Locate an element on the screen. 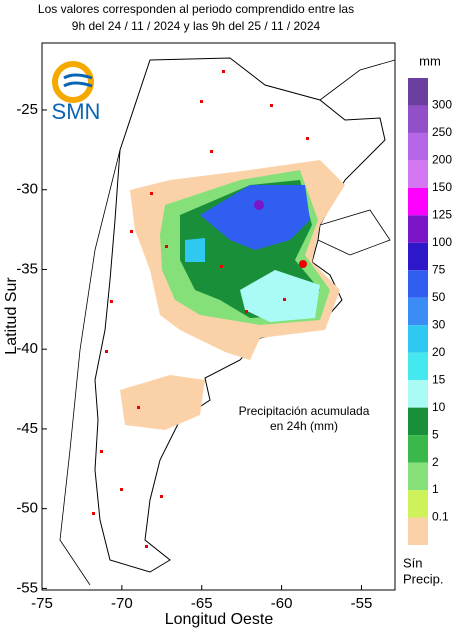 The height and width of the screenshot is (628, 460). colorbar-label: 100 is located at coordinates (442, 242).